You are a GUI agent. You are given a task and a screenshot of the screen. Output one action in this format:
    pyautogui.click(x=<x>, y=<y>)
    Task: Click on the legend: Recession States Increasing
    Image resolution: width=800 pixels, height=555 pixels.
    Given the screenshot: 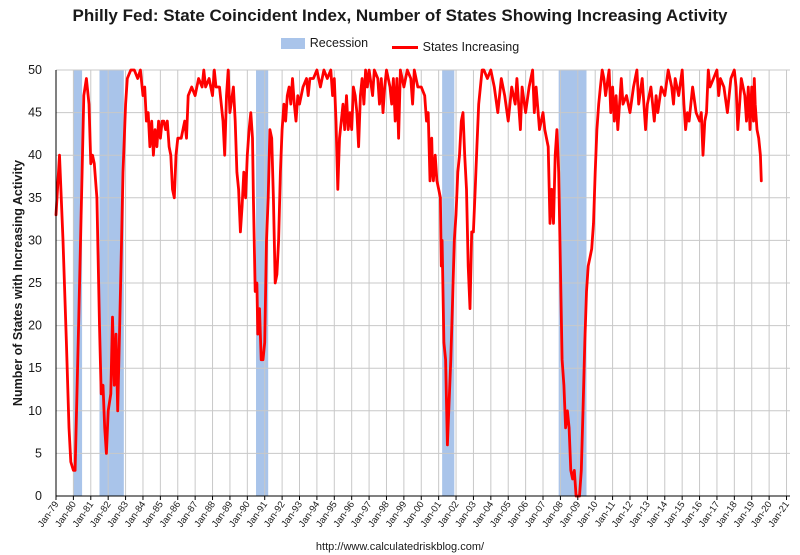 What is the action you would take?
    pyautogui.click(x=400, y=45)
    